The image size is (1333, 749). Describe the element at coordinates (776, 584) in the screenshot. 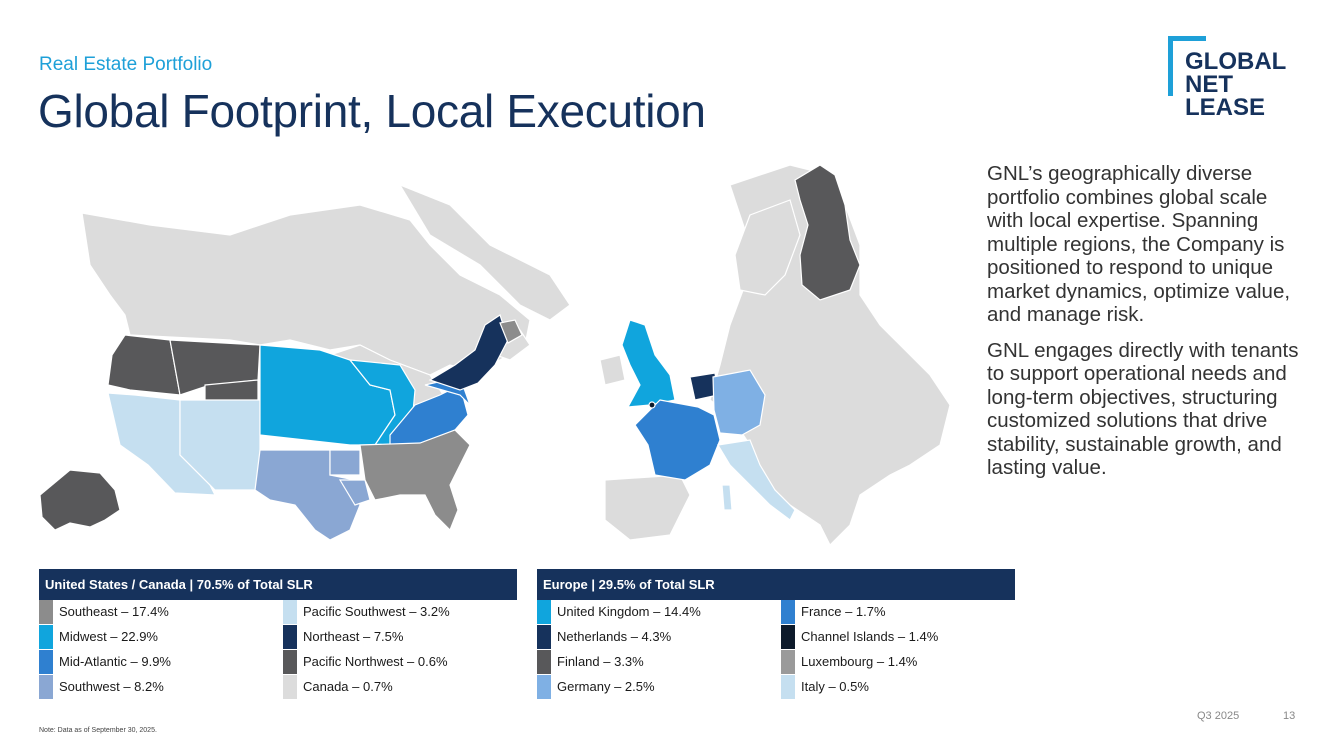

I see `europe-legend-header: Europe | 29.5% of Total SLR` at that location.